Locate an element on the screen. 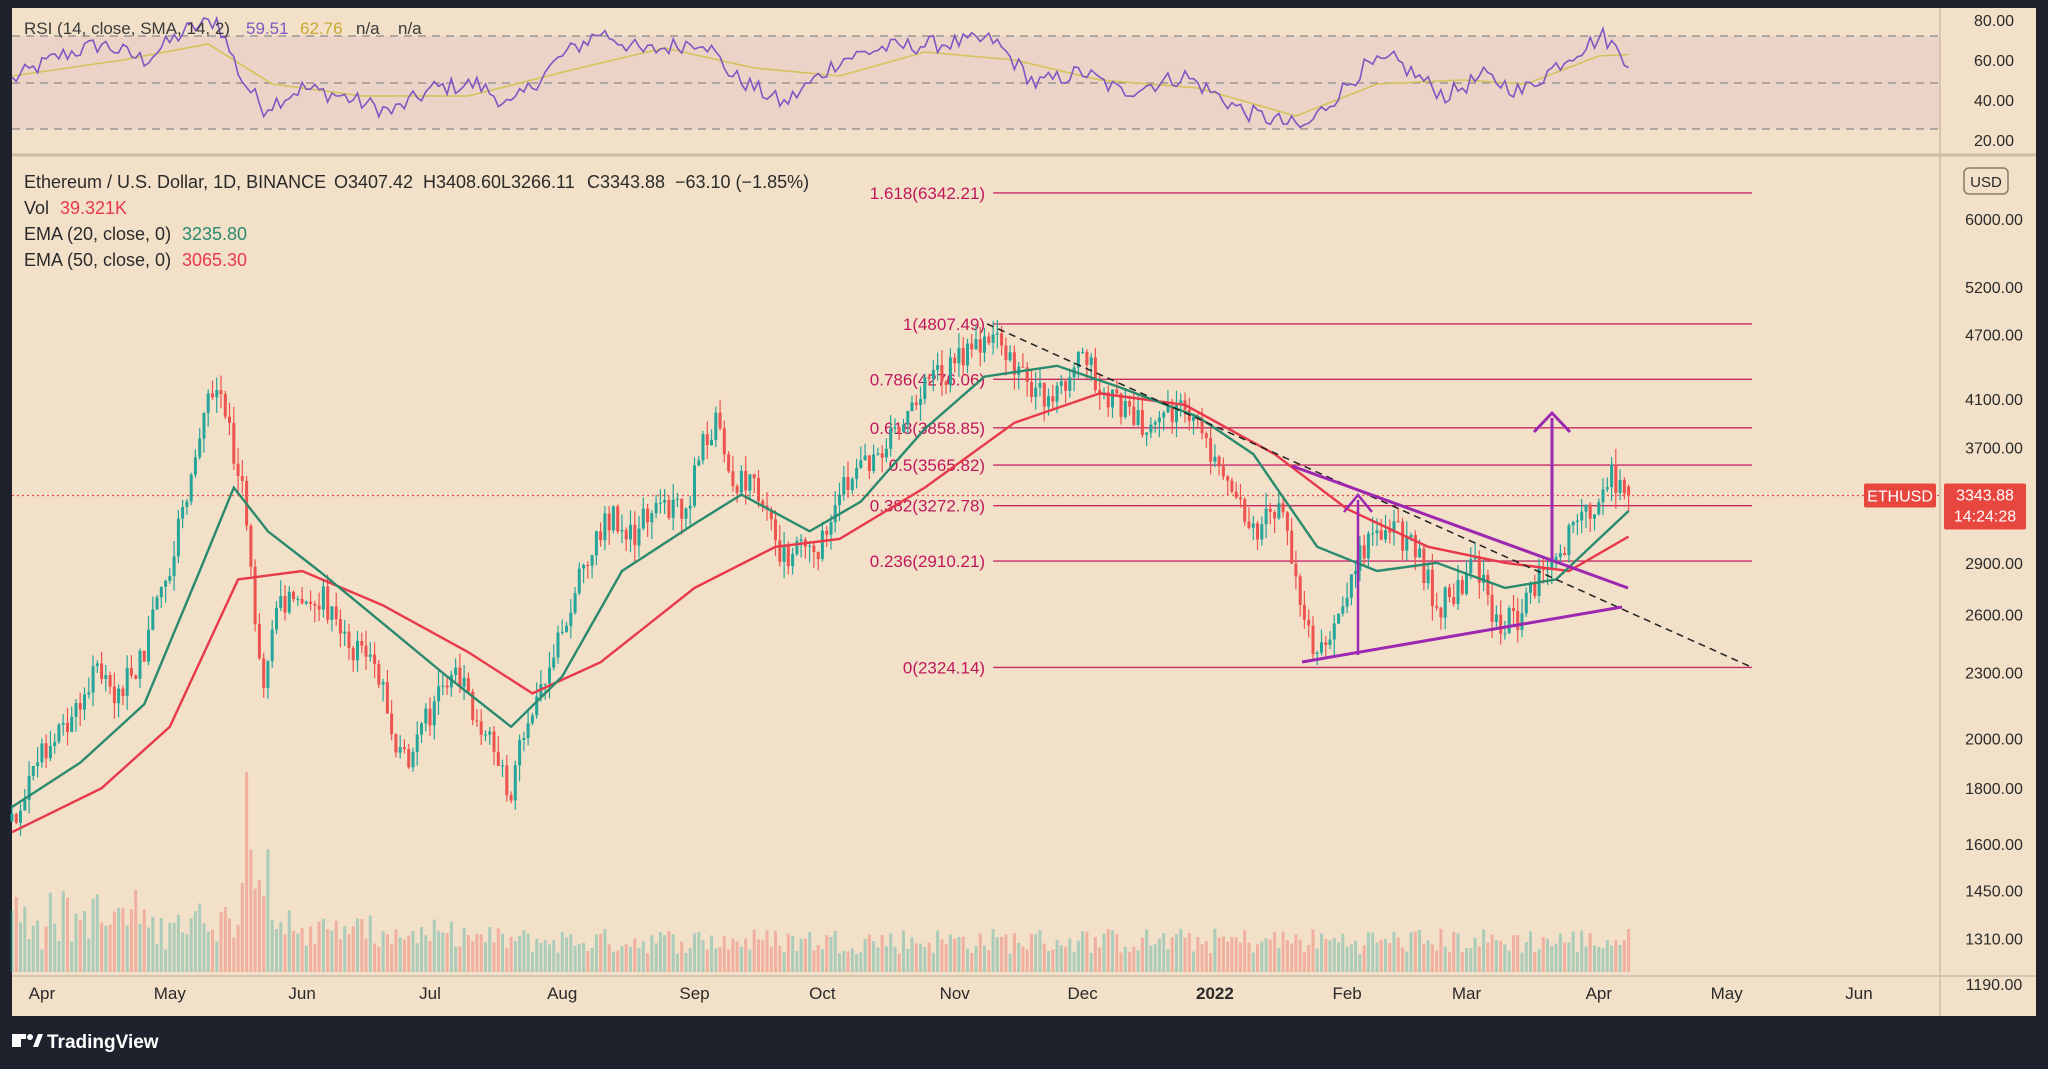 The height and width of the screenshot is (1069, 2048). triangle-pattern is located at coordinates (1460, 537).